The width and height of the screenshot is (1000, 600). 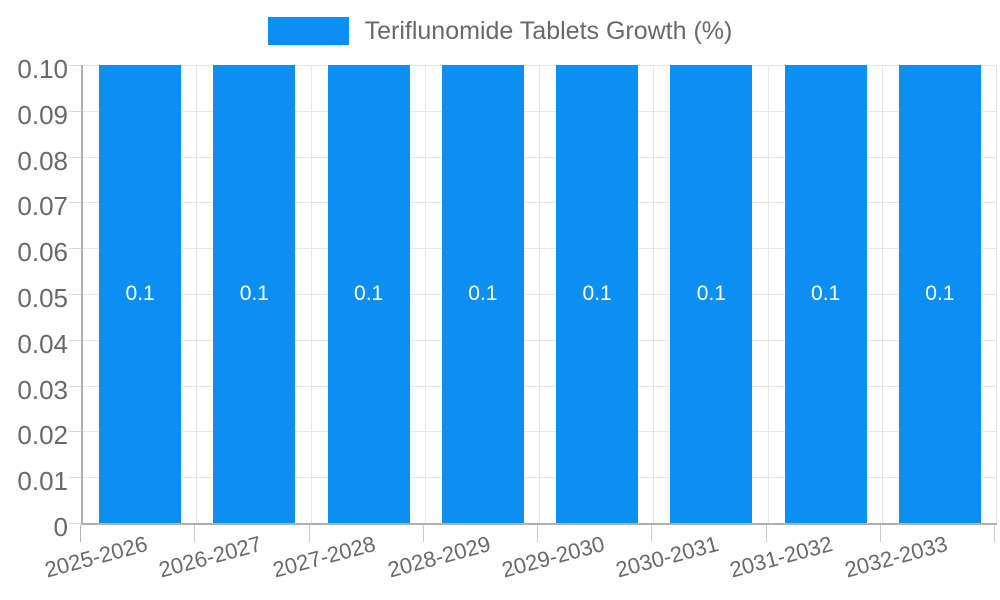 I want to click on x-axis-label: 2027-2028, so click(x=324, y=557).